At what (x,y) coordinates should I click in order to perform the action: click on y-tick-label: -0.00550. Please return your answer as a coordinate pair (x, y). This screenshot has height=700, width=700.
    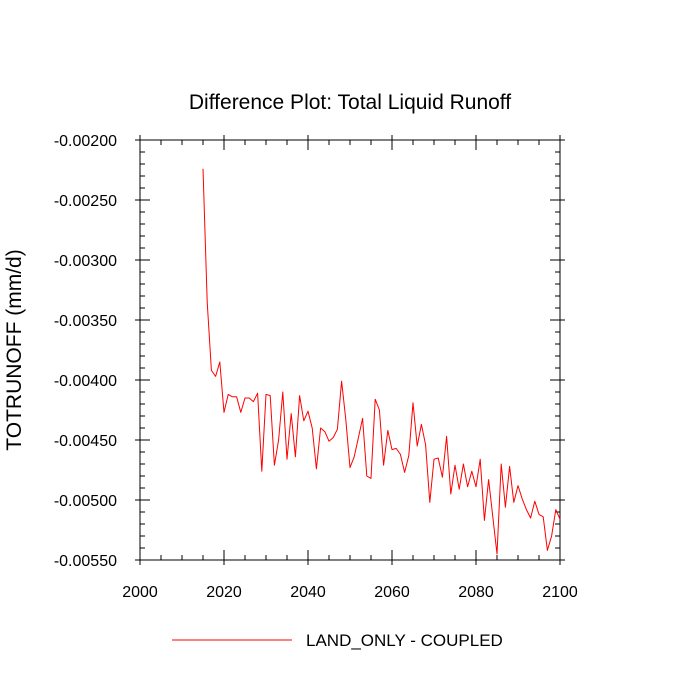
    Looking at the image, I should click on (85, 561).